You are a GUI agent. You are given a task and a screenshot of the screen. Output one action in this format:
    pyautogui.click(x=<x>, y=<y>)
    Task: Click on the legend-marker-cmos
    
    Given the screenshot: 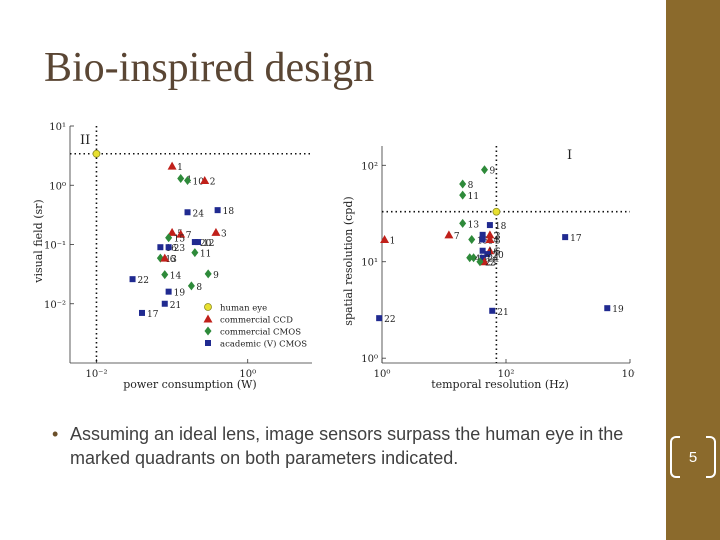 What is the action you would take?
    pyautogui.click(x=208, y=331)
    